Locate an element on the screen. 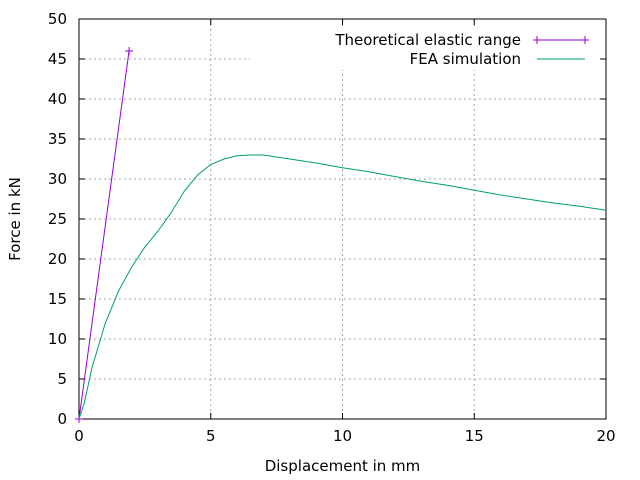  data-point is located at coordinates (129, 51).